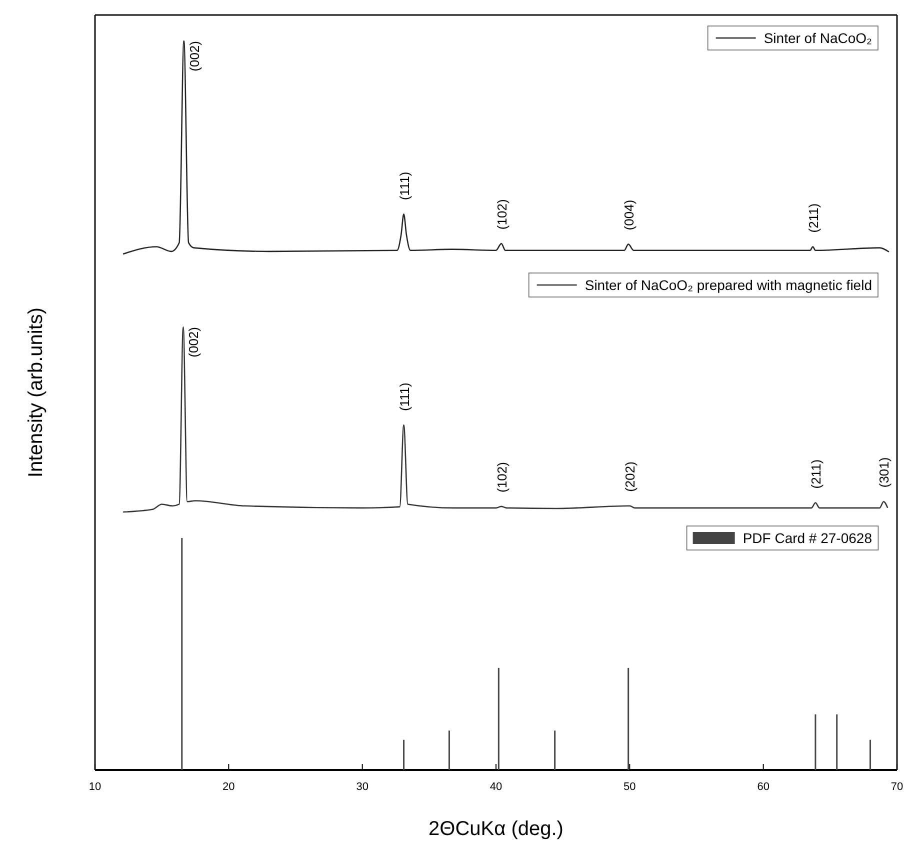 The width and height of the screenshot is (907, 848). Describe the element at coordinates (630, 786) in the screenshot. I see `x-tick-label: 50` at that location.